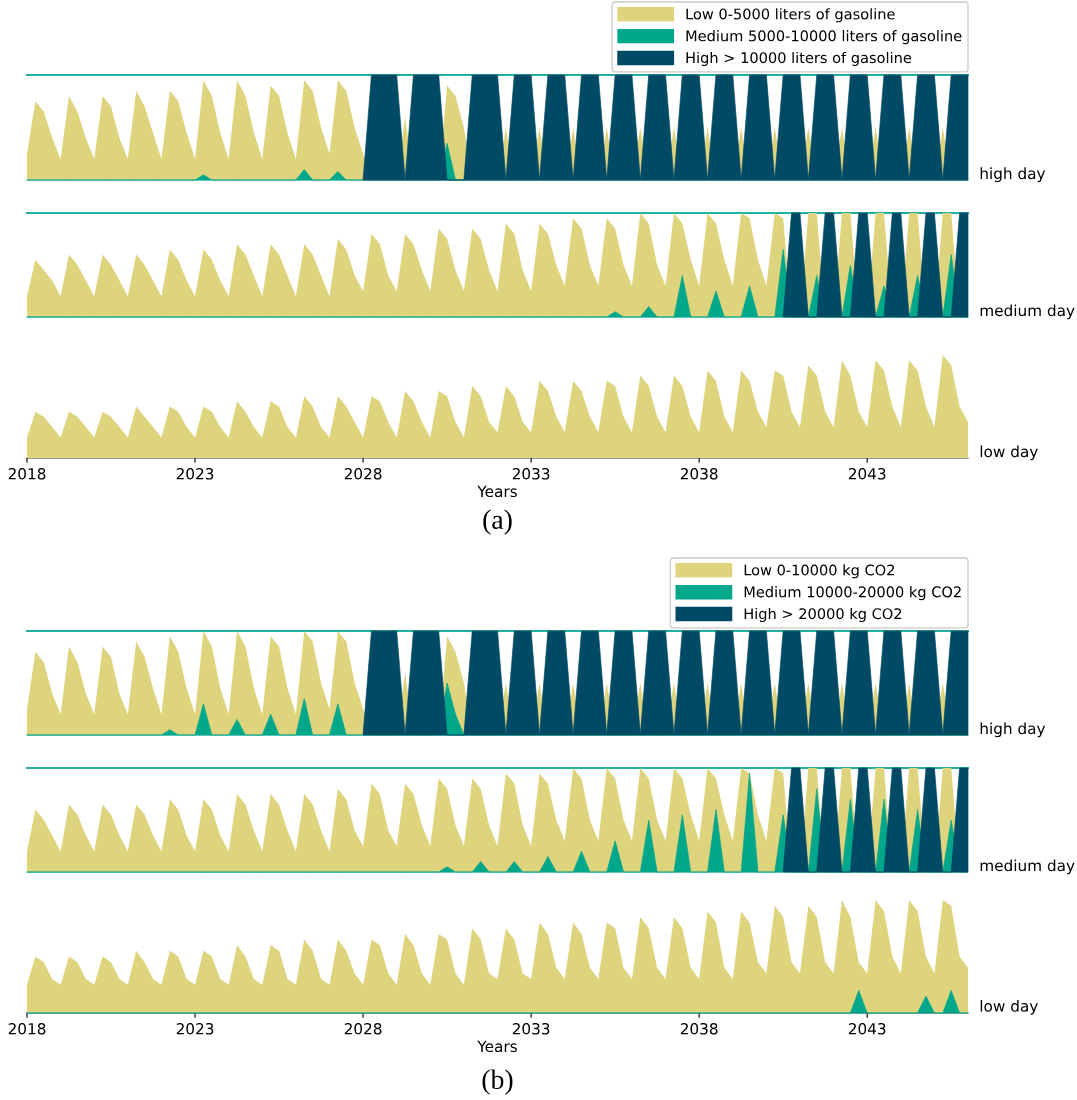 Image resolution: width=1077 pixels, height=1100 pixels. What do you see at coordinates (824, 37) in the screenshot?
I see `legend-label: Medium 5000-10000 liters of gasoline` at bounding box center [824, 37].